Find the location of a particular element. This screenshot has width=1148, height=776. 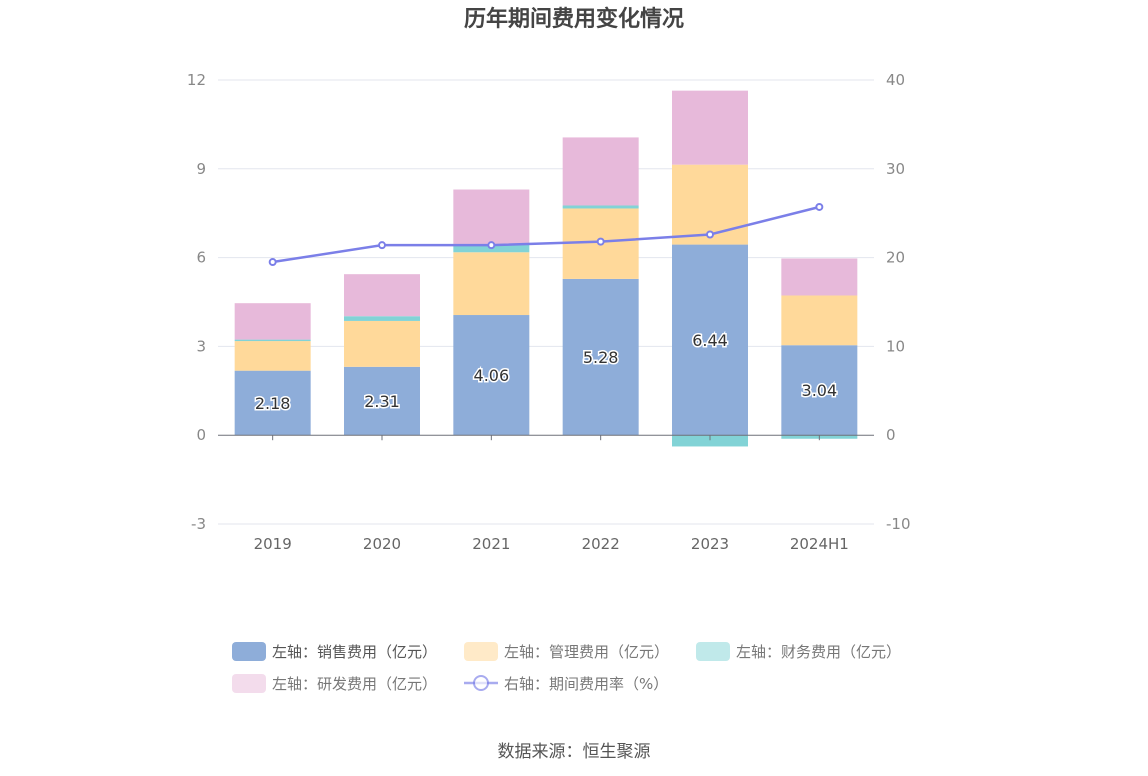

legend-label: 左轴：研发费用（亿元） is located at coordinates (354, 684).